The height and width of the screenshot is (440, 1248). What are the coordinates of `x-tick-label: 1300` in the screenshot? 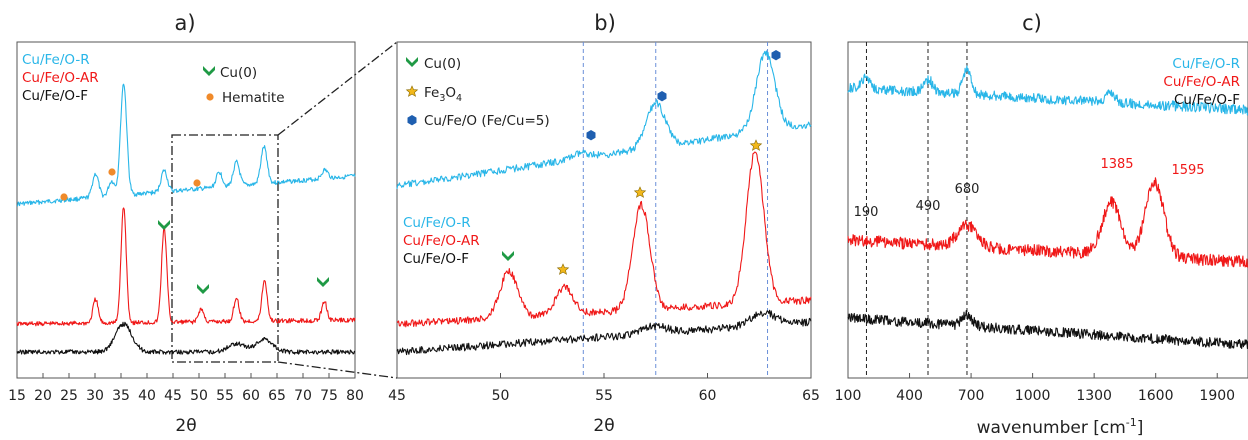 It's located at (1094, 396).